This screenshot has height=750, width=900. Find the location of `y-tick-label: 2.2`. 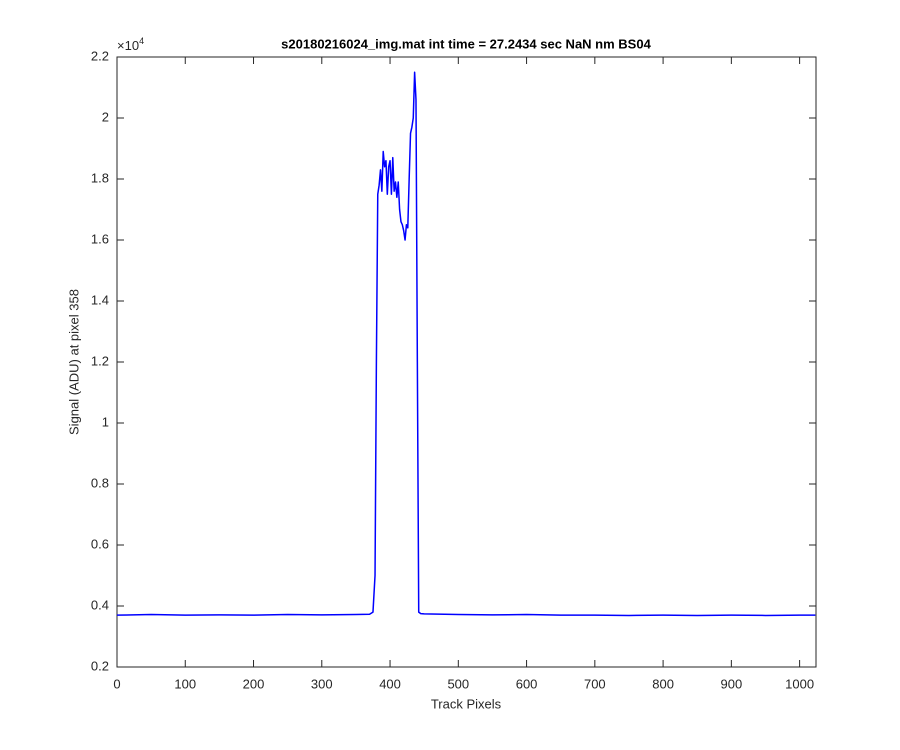

y-tick-label: 2.2 is located at coordinates (100, 55).